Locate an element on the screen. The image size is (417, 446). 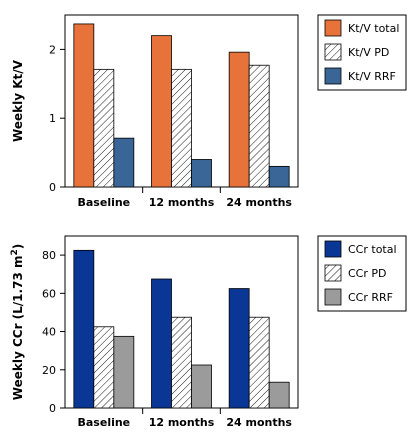
y-axis-title: Weekly CCr (L/1.73 m2) is located at coordinates (17, 322).